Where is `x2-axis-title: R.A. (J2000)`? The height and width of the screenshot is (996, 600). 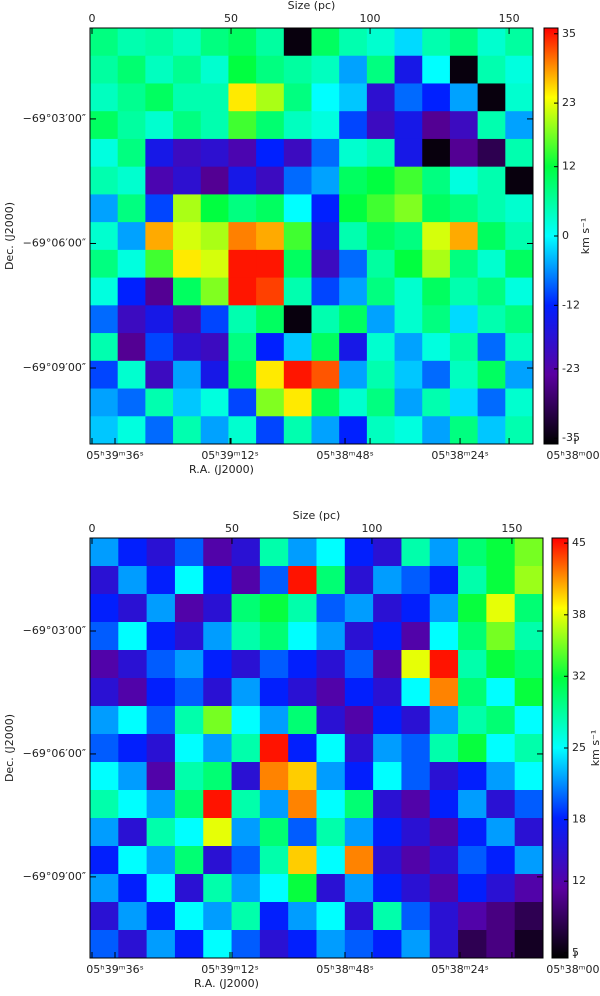
x2-axis-title: R.A. (J2000) is located at coordinates (226, 983).